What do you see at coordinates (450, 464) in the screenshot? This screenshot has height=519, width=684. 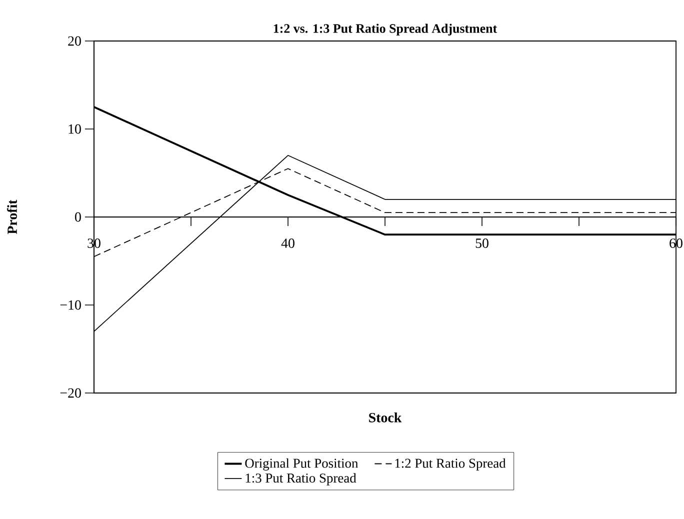 I see `legend-label: 1:2 Put Ratio Spread` at bounding box center [450, 464].